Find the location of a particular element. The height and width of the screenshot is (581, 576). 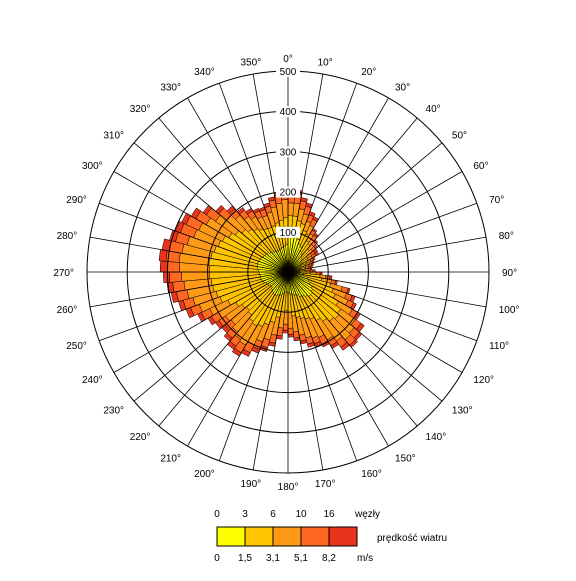

legend-ms-label: 8,2 is located at coordinates (329, 558).